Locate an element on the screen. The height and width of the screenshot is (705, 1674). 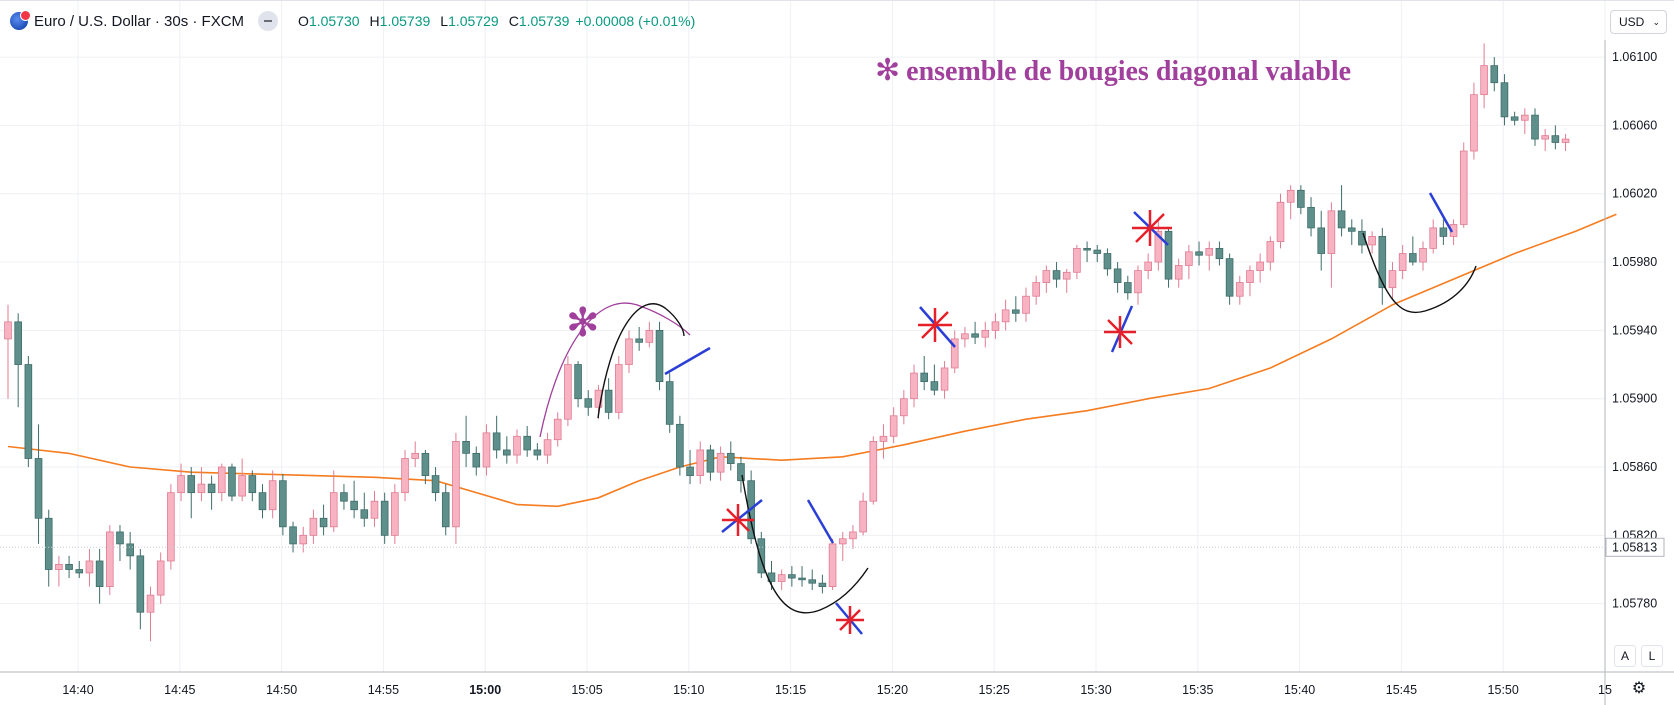
currency-select: USD ⌄ is located at coordinates (1638, 22).